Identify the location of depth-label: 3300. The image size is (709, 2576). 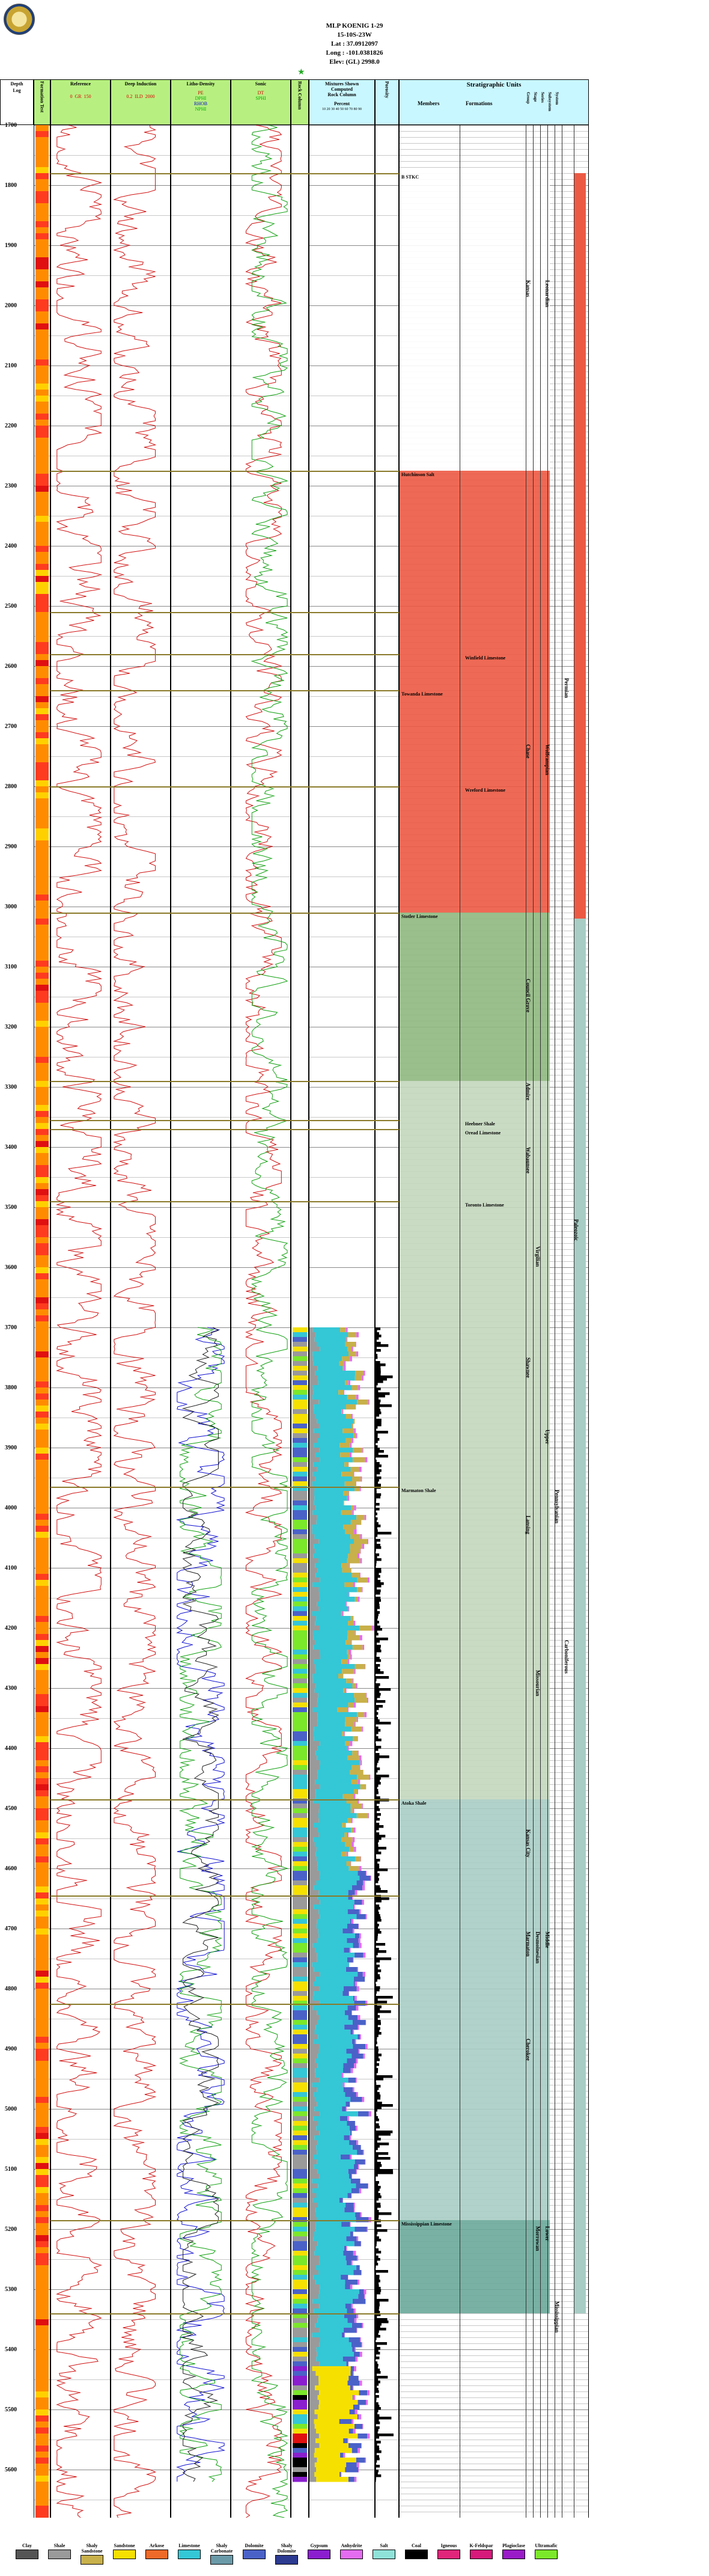
(11, 1087).